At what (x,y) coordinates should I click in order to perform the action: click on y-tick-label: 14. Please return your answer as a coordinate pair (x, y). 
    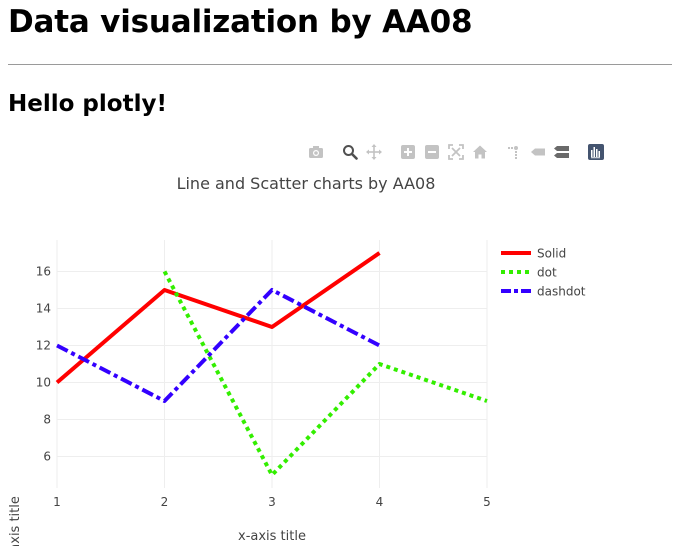
    Looking at the image, I should click on (43, 308).